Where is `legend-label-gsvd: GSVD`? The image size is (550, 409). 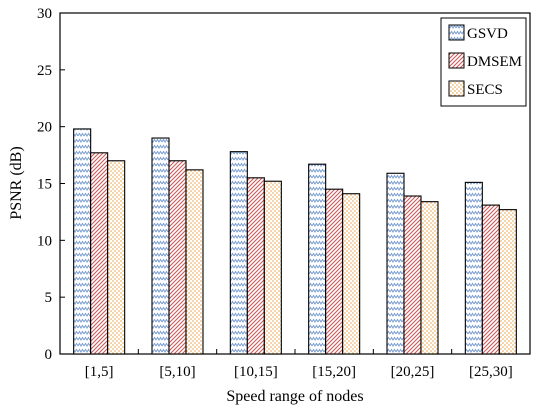 legend-label-gsvd: GSVD is located at coordinates (487, 34).